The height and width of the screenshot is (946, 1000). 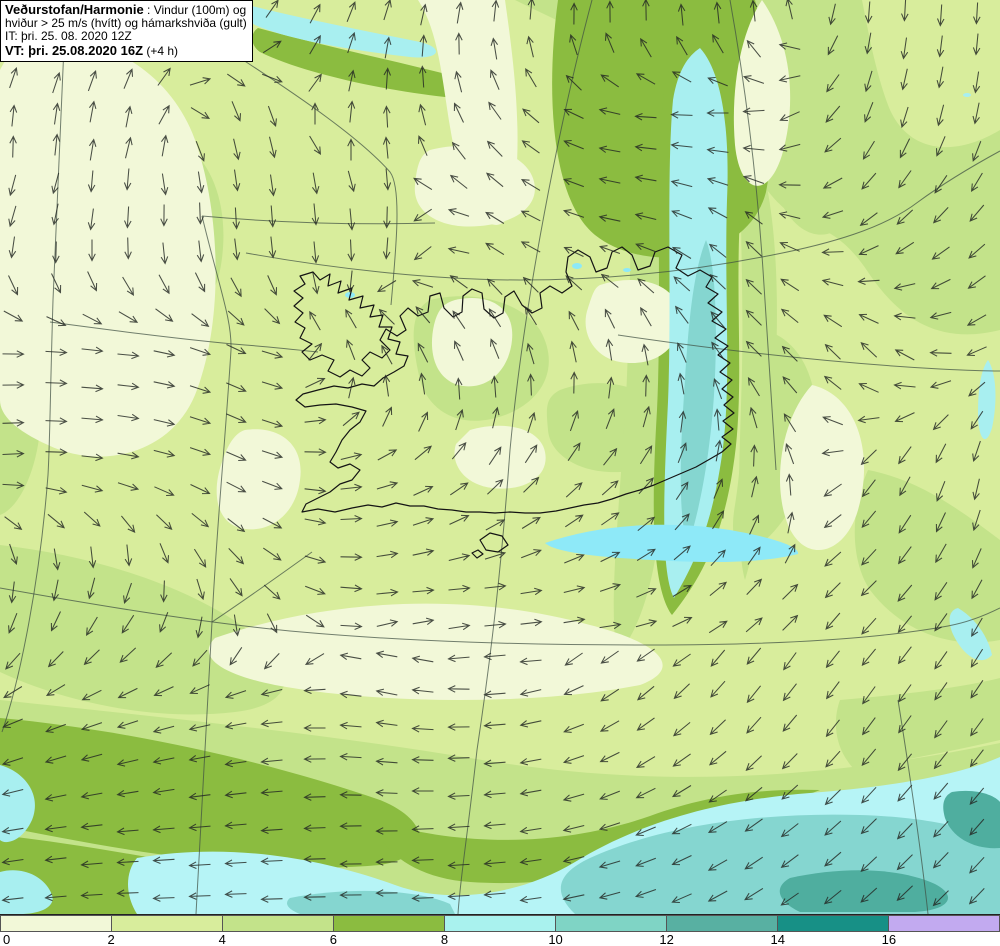 I want to click on legend-tick: 0, so click(x=7, y=939).